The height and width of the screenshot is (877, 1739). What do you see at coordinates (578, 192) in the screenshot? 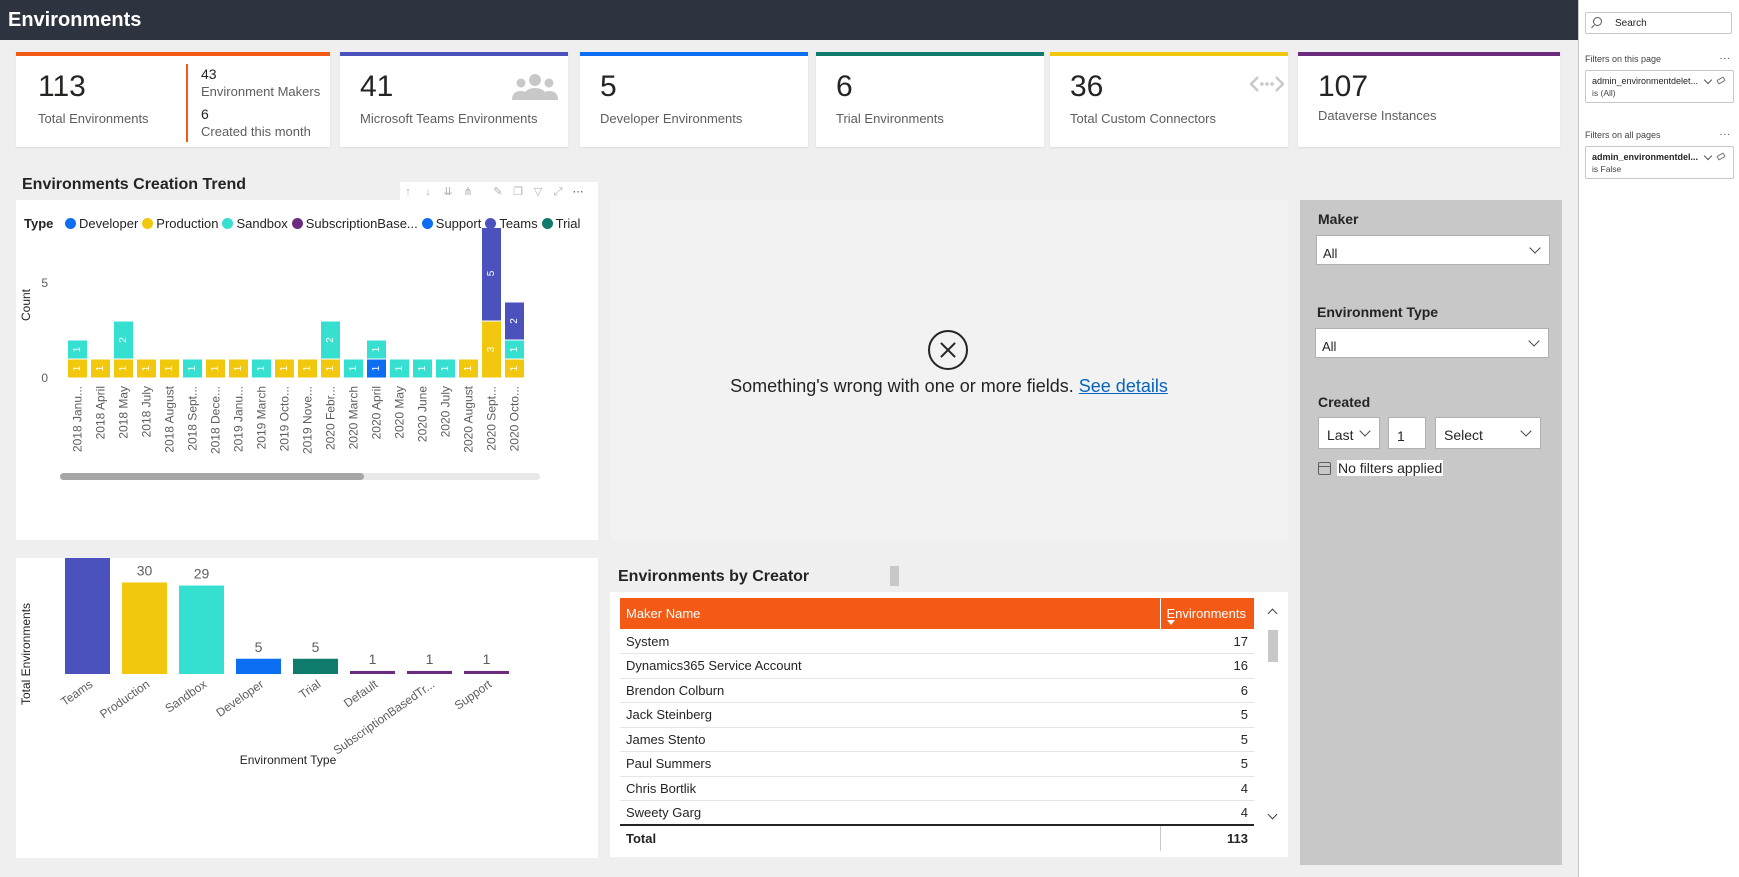
I see `more-options-icon: ⋯` at bounding box center [578, 192].